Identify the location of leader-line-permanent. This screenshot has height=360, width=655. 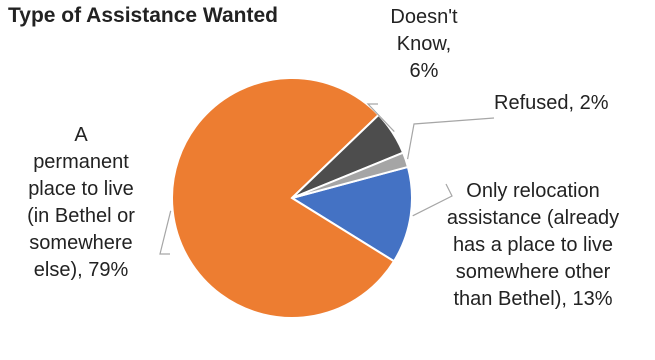
(165, 232).